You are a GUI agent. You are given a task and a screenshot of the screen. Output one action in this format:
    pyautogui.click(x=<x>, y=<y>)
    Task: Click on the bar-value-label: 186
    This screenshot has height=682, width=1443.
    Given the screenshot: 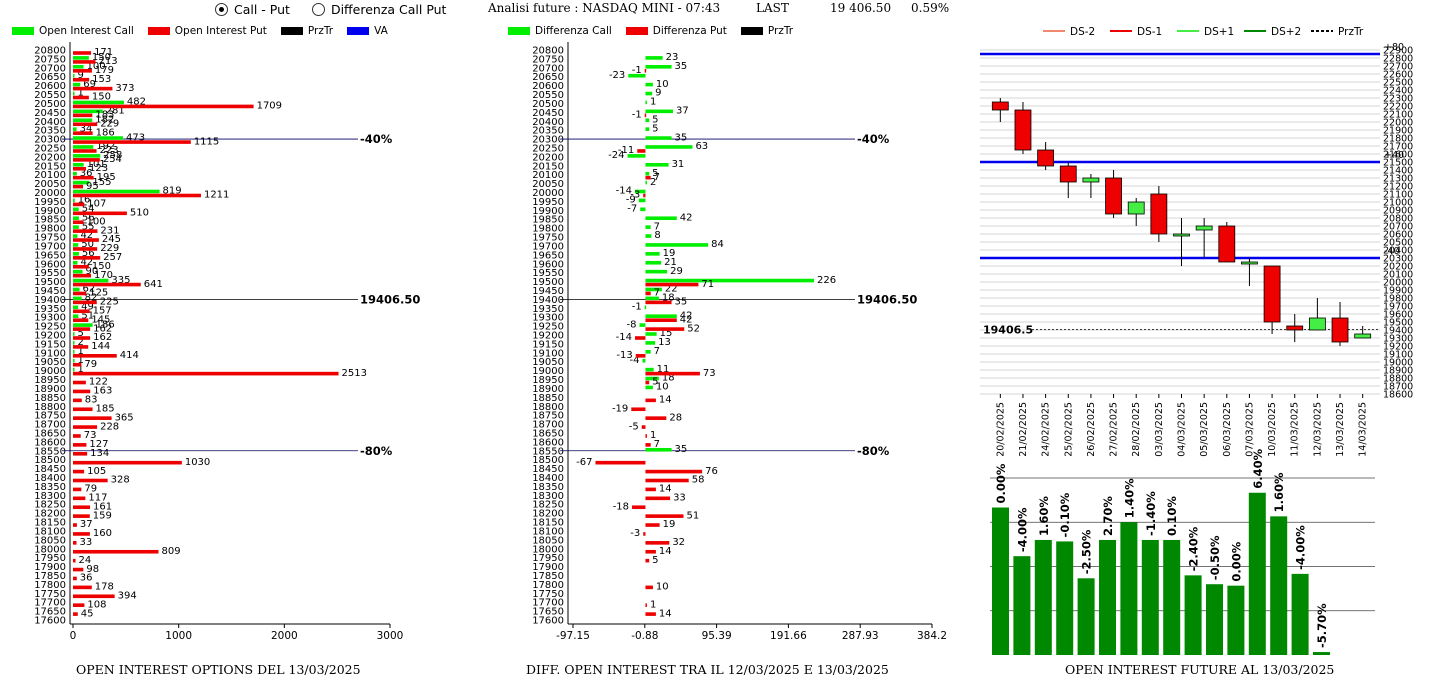 What is the action you would take?
    pyautogui.click(x=105, y=324)
    